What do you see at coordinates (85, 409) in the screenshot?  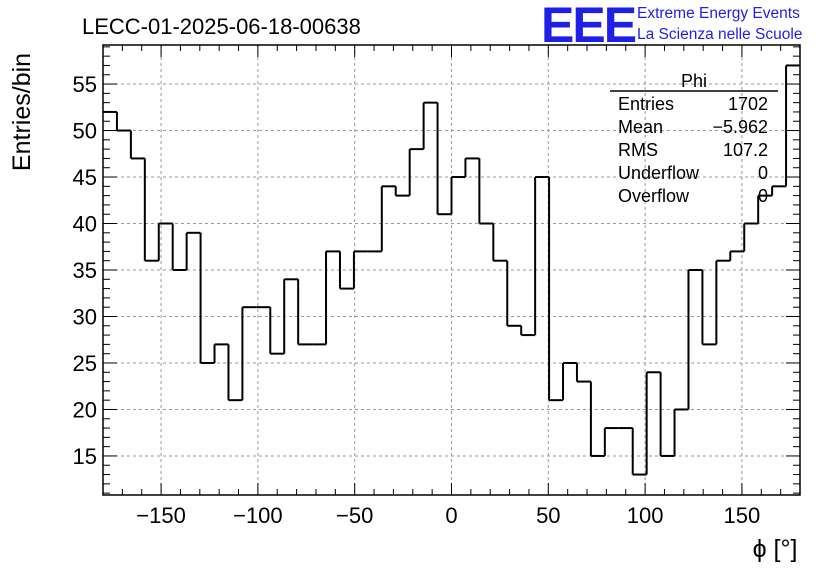 I see `y-tick-label: 20` at bounding box center [85, 409].